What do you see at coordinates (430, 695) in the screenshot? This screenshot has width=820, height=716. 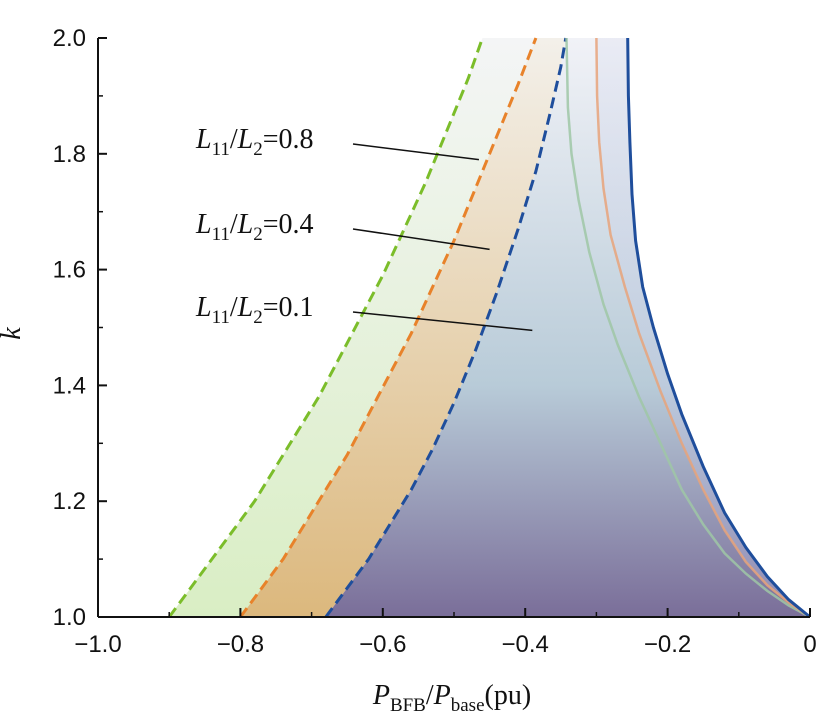 I see `x-label-slash: /` at bounding box center [430, 695].